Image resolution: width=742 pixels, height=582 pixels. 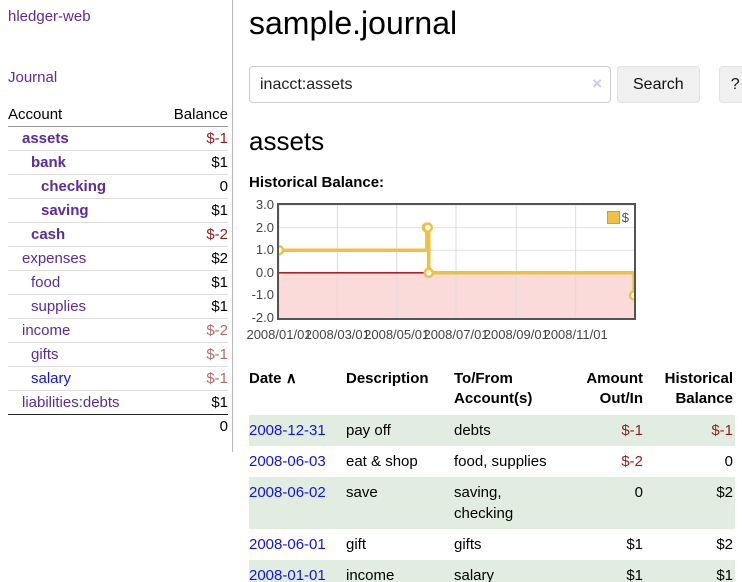 I want to click on sidebar-nav: Journal, so click(x=118, y=77).